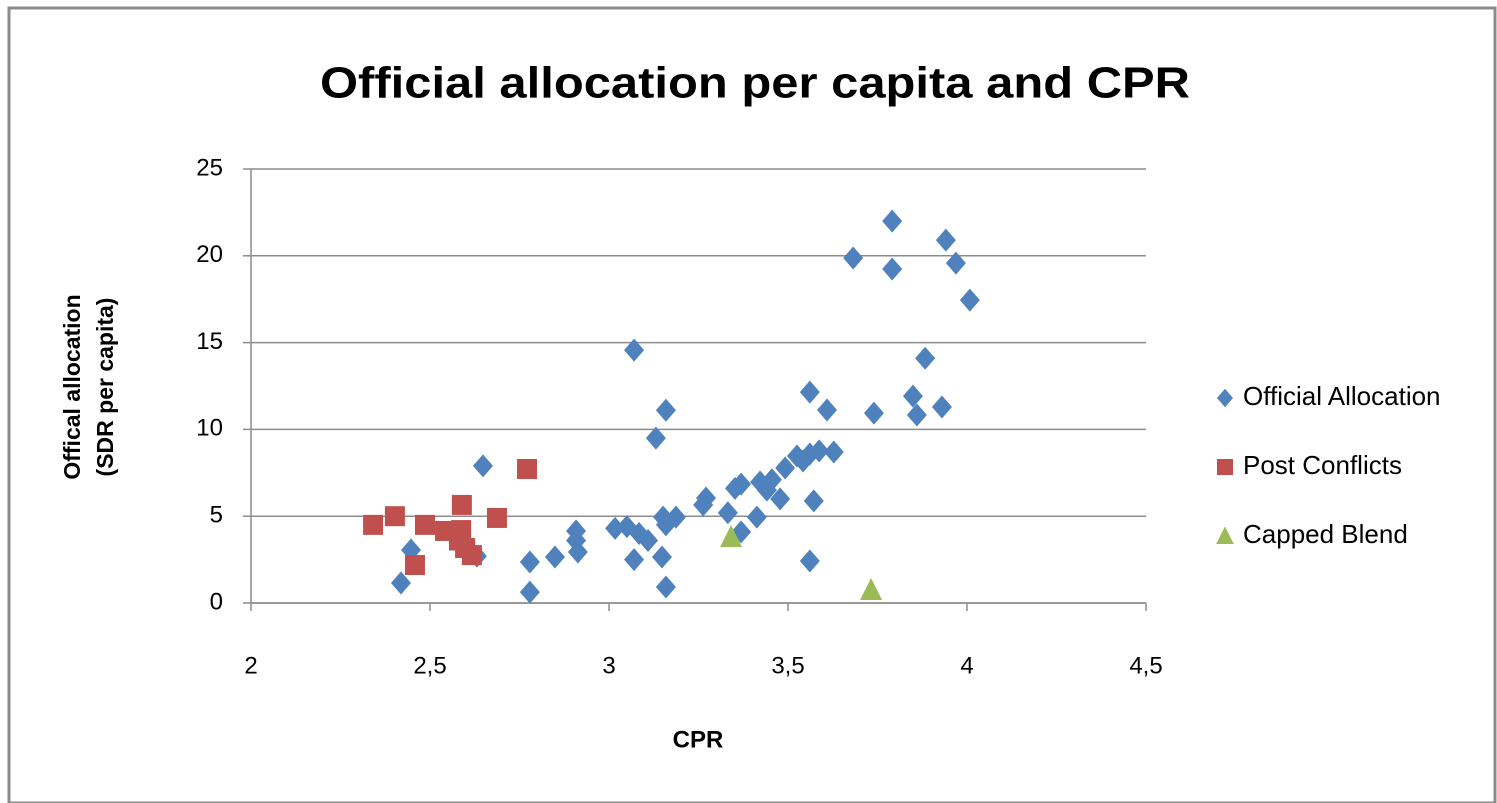  I want to click on x-tick-label: 4, so click(966, 665).